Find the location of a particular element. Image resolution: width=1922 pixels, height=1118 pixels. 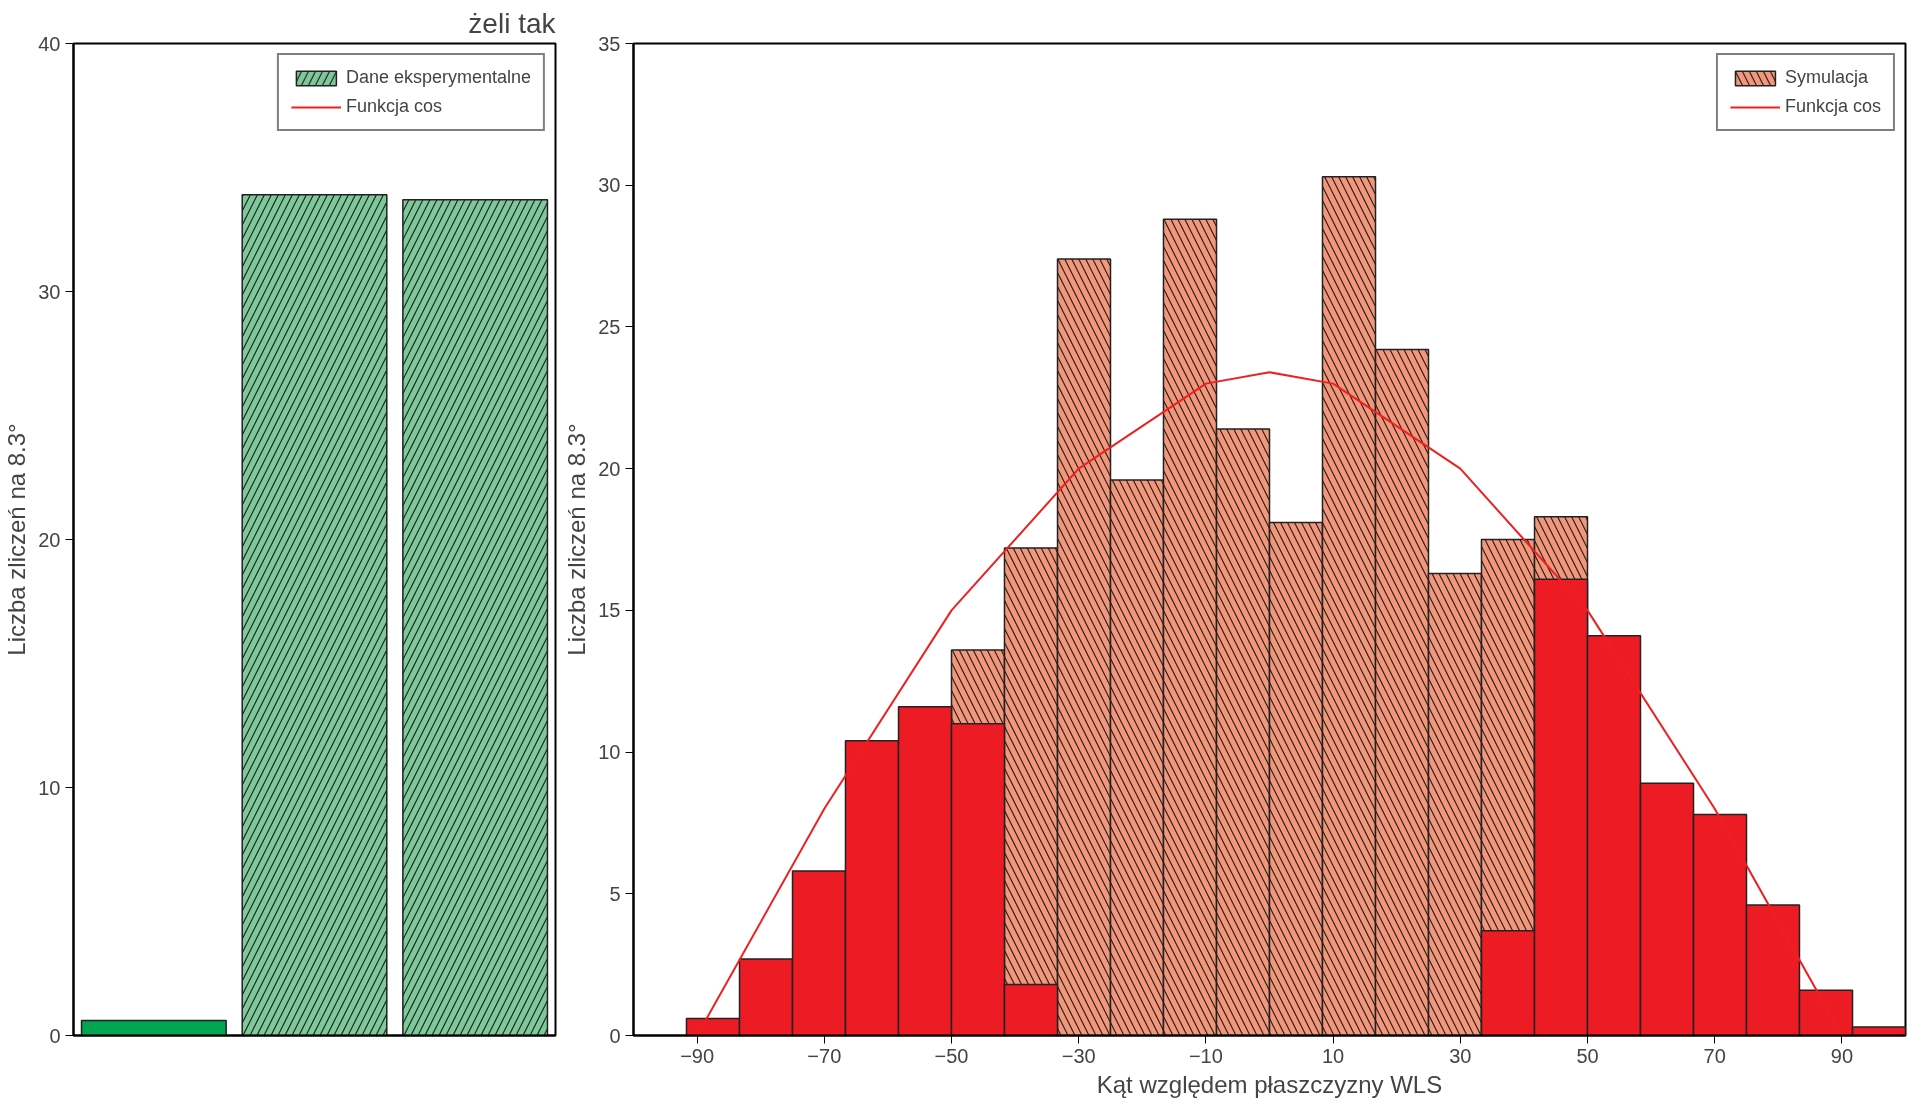

y-tick-label: 25 is located at coordinates (609, 326).